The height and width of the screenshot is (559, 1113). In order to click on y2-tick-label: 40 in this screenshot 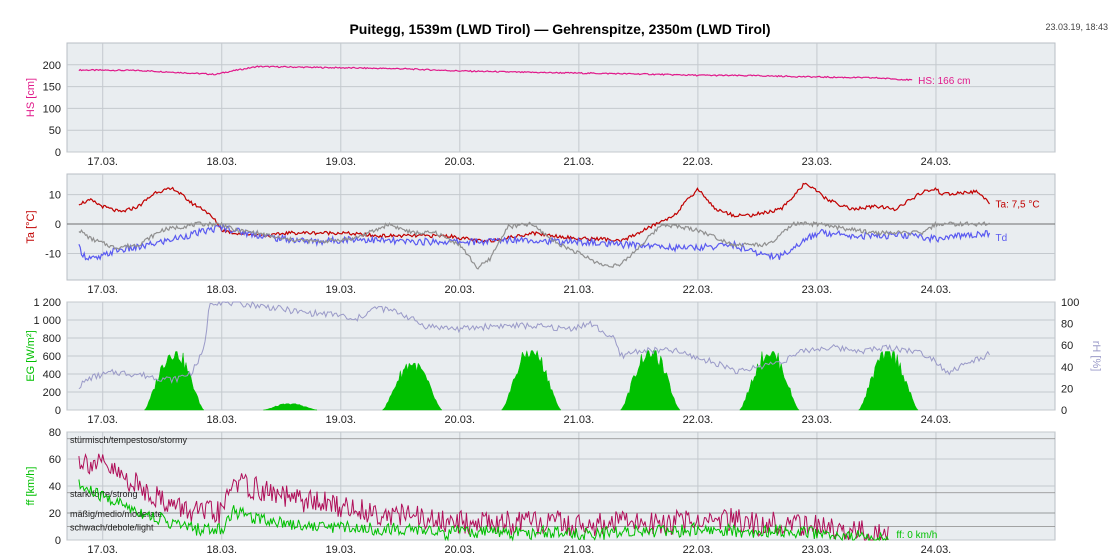, I will do `click(1067, 368)`.